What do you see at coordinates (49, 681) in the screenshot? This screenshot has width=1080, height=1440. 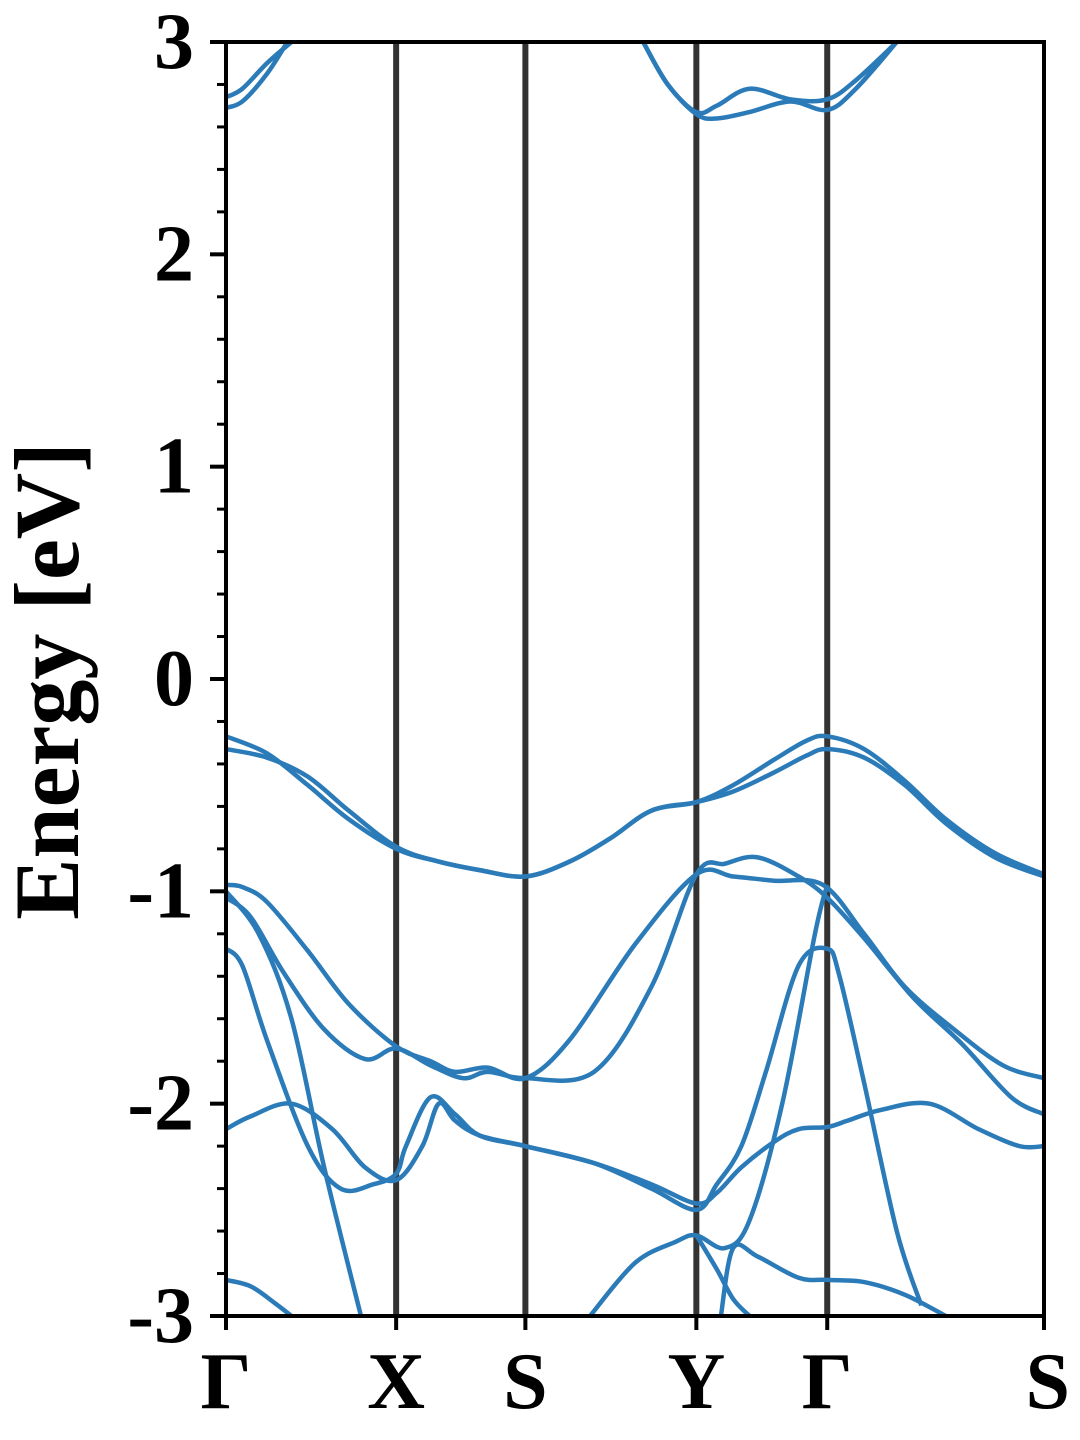 I see `y-axis-label: Energy [eV]` at bounding box center [49, 681].